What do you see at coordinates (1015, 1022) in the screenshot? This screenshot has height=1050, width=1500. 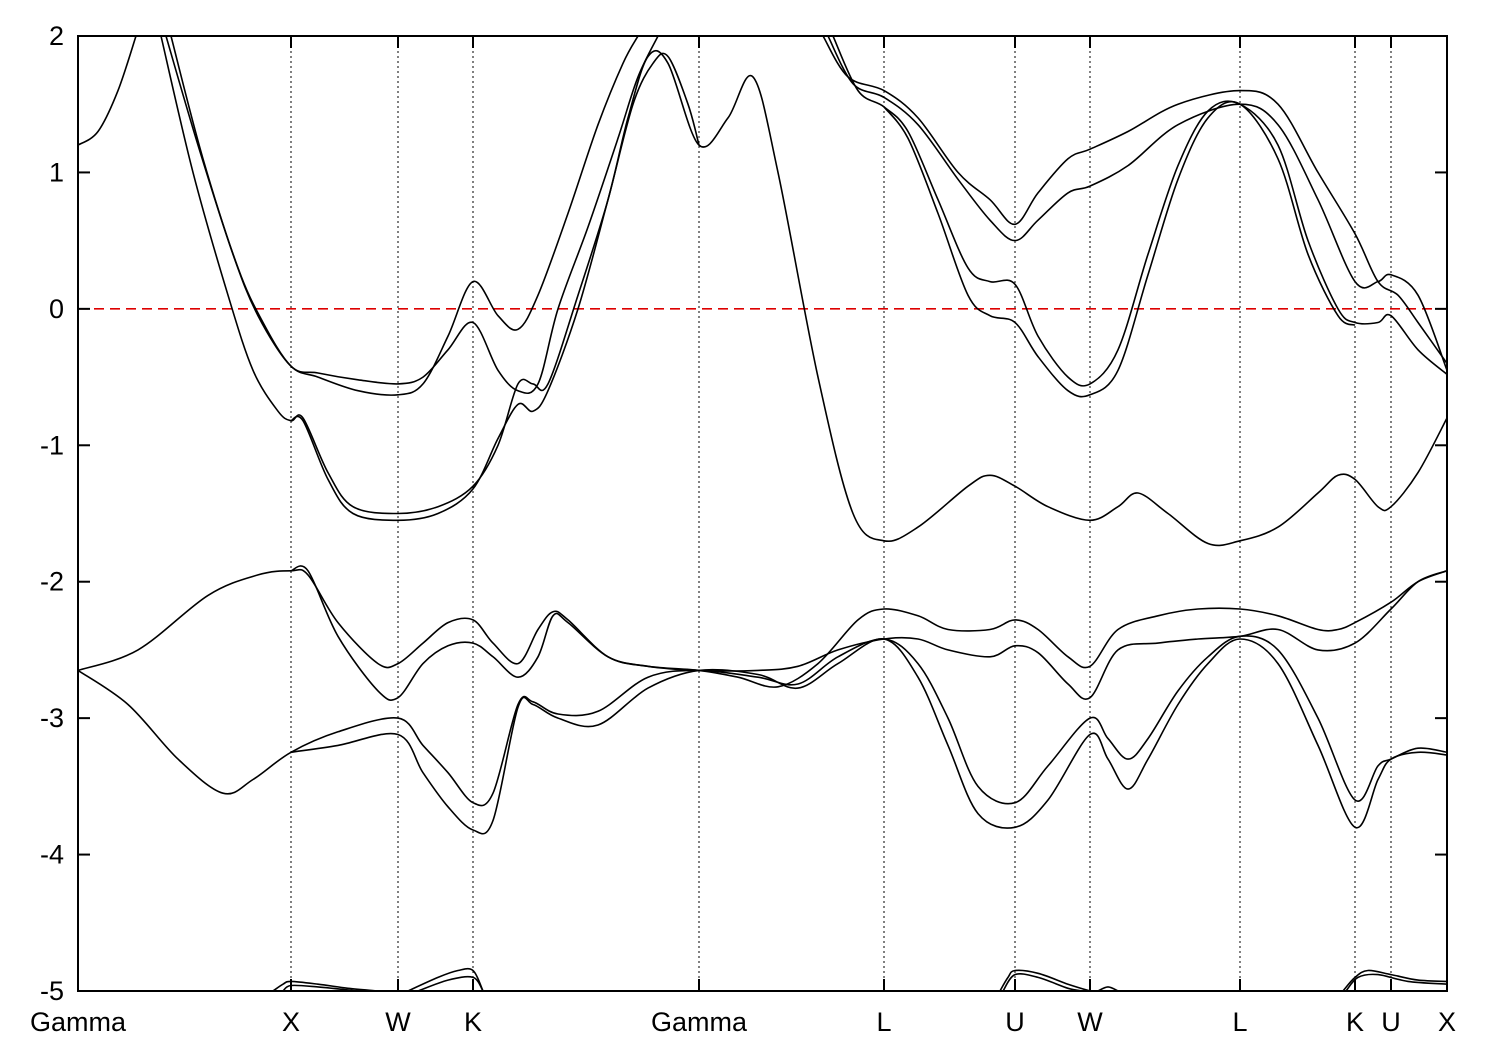 I see `kpoint-label-6: U` at bounding box center [1015, 1022].